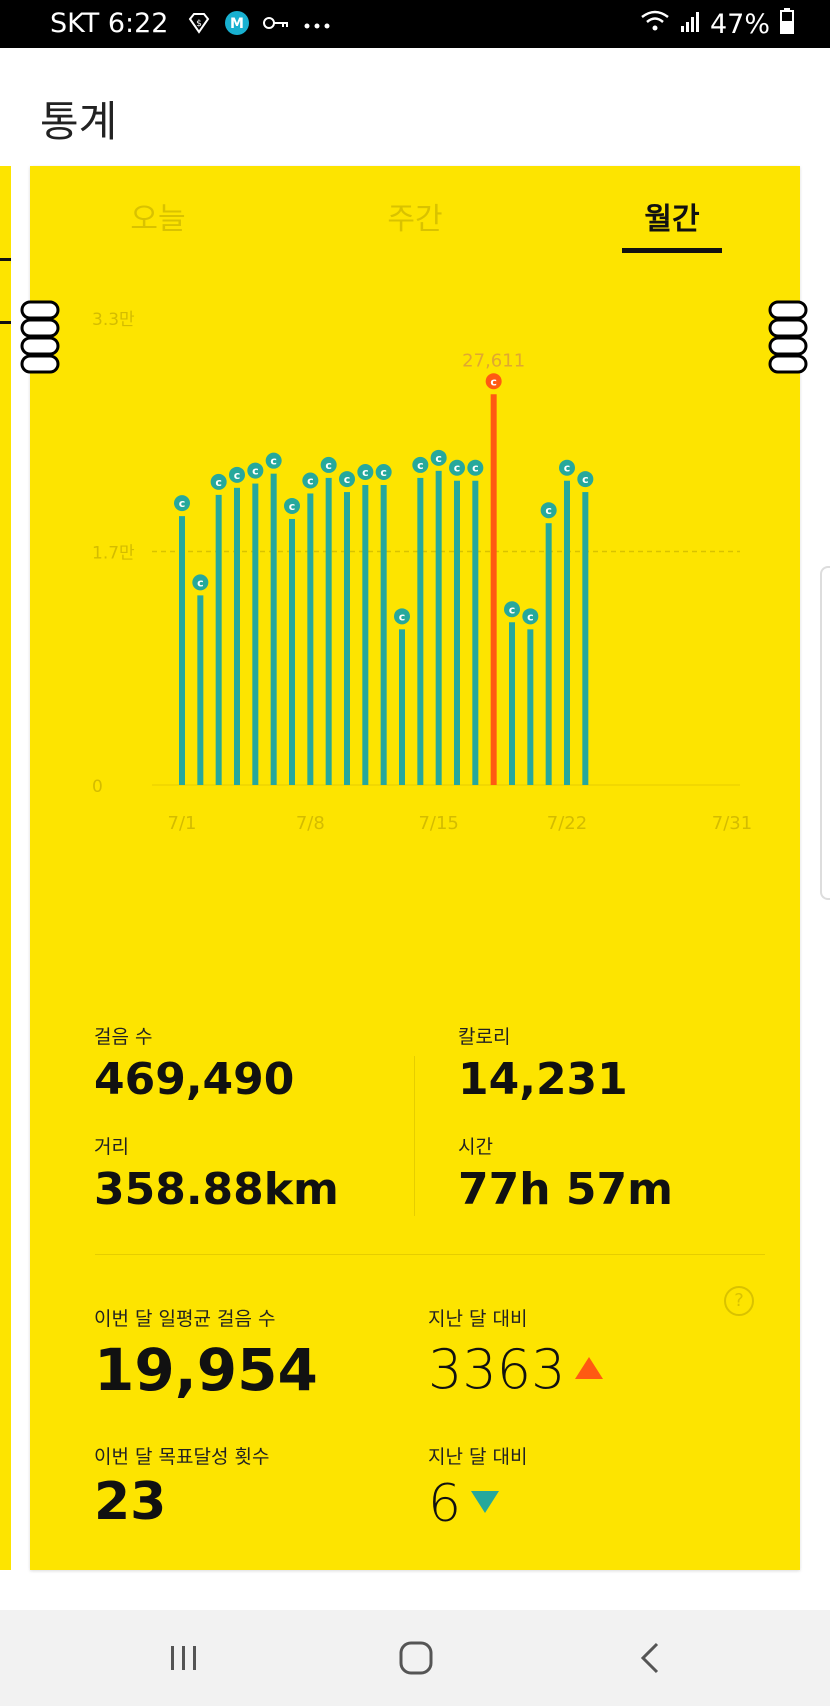  Describe the element at coordinates (825, 733) in the screenshot. I see `edge-panel-handle` at that location.